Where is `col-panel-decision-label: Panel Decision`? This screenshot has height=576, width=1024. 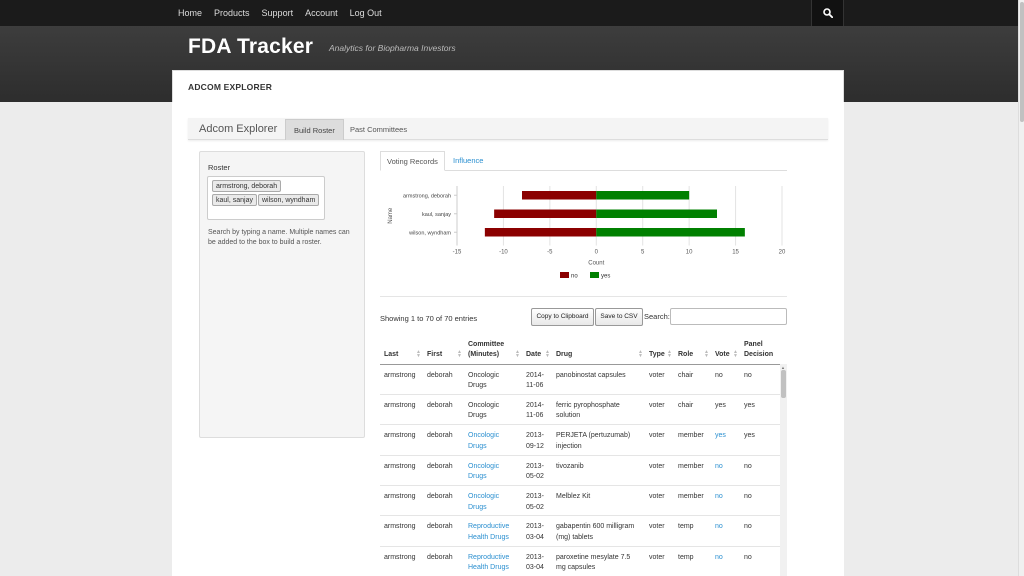 col-panel-decision-label: Panel Decision is located at coordinates (759, 349).